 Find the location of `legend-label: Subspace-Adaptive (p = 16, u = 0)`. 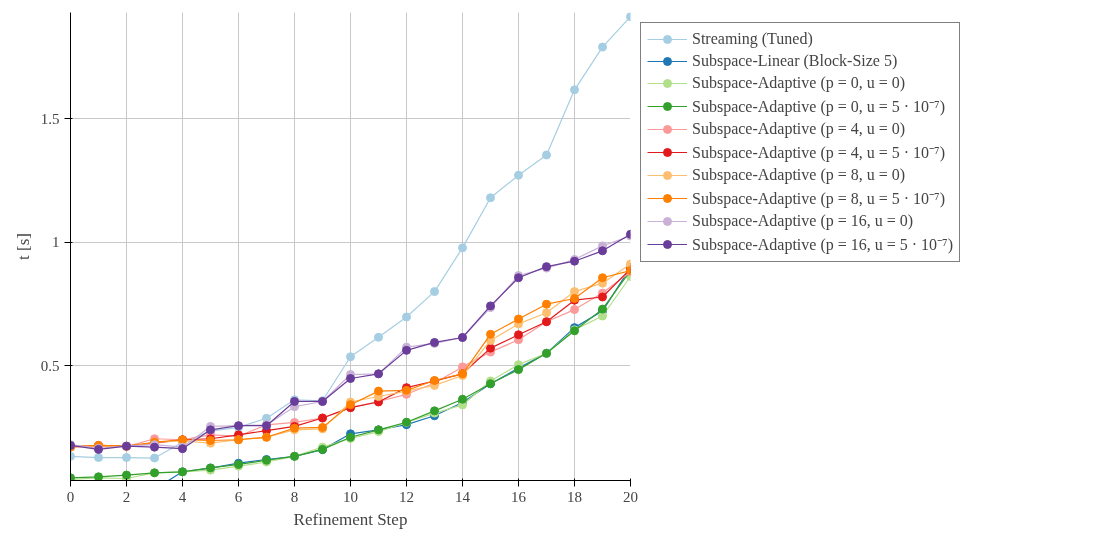

legend-label: Subspace-Adaptive (p = 16, u = 0) is located at coordinates (803, 221).